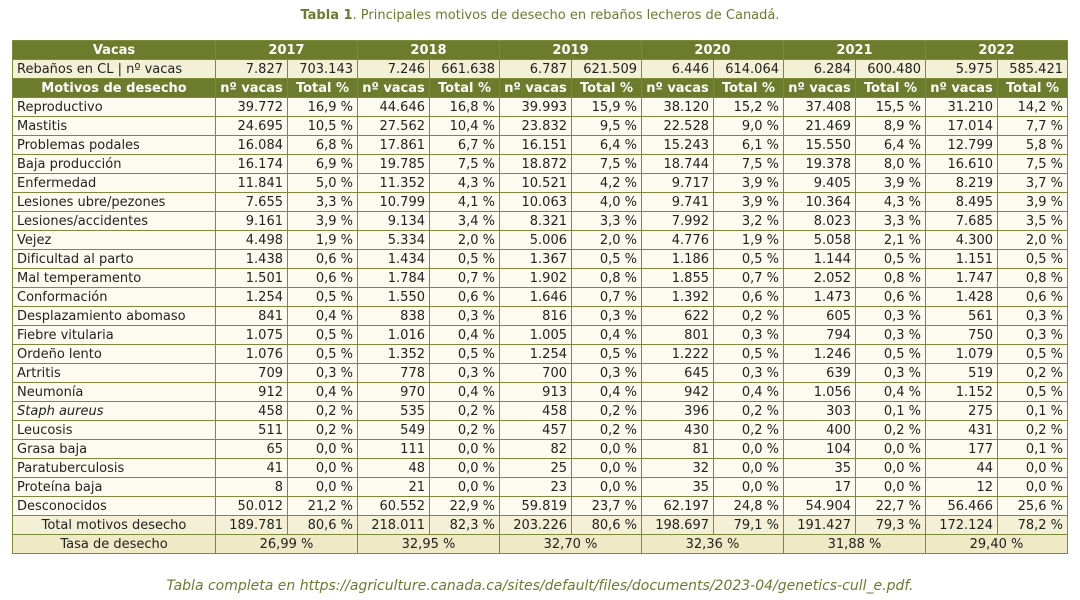  I want to click on herds-value: 7.827, so click(251, 69).